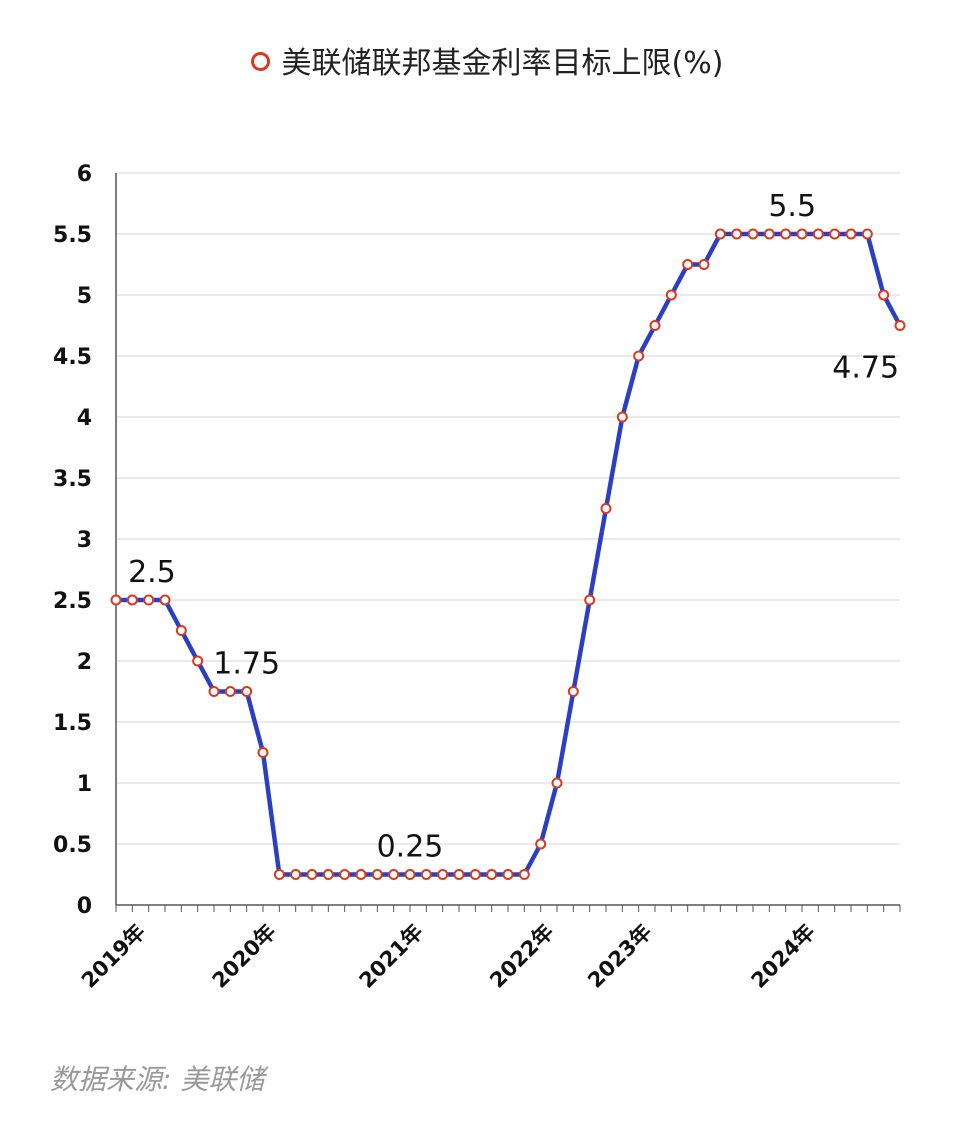 This screenshot has width=974, height=1132. I want to click on y-tick-label: 5.5, so click(72, 235).